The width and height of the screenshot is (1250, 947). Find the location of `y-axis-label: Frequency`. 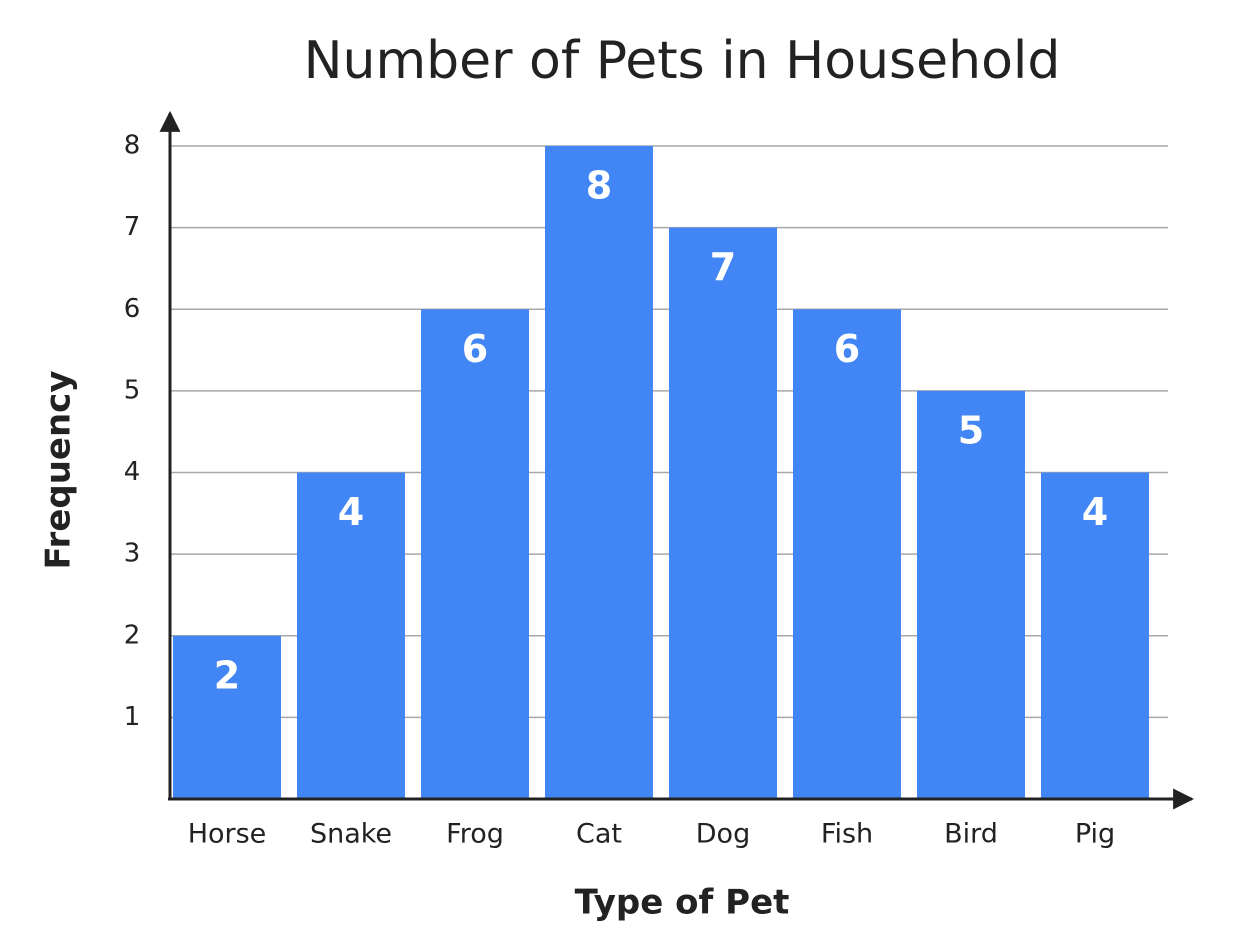

y-axis-label: Frequency is located at coordinates (59, 469).